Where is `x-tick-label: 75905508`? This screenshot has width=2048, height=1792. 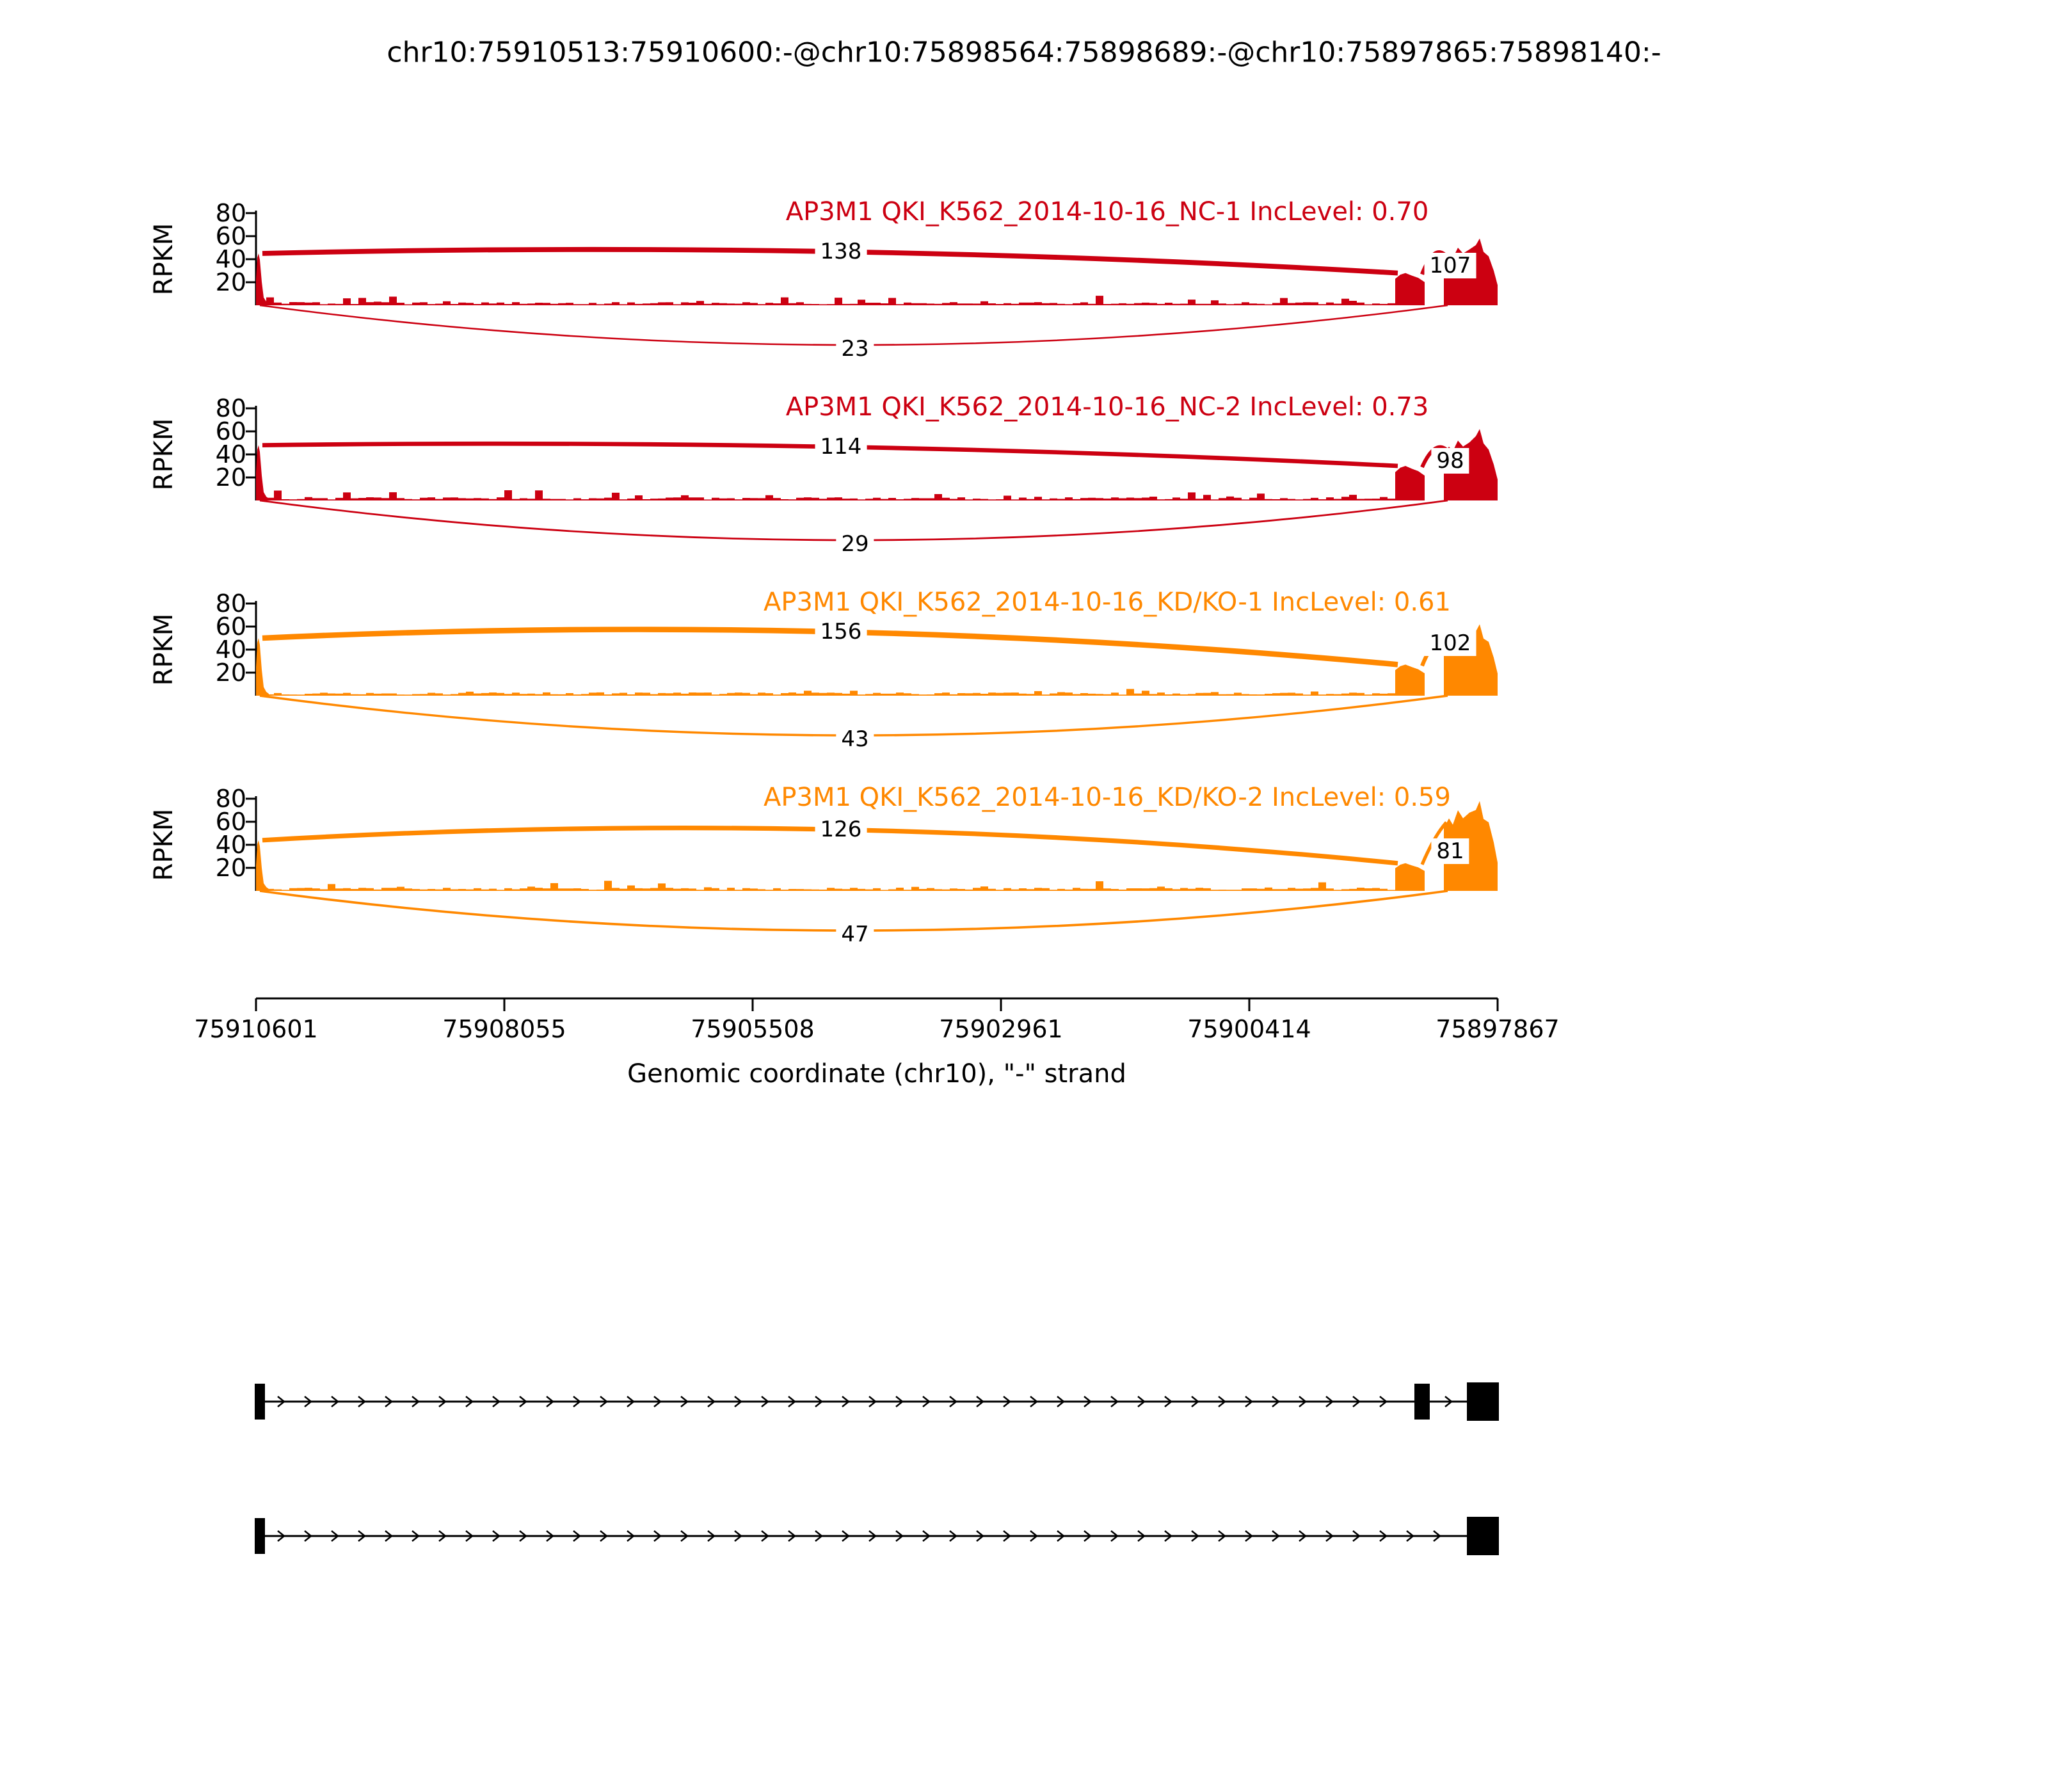
x-tick-label: 75905508 is located at coordinates (753, 1029).